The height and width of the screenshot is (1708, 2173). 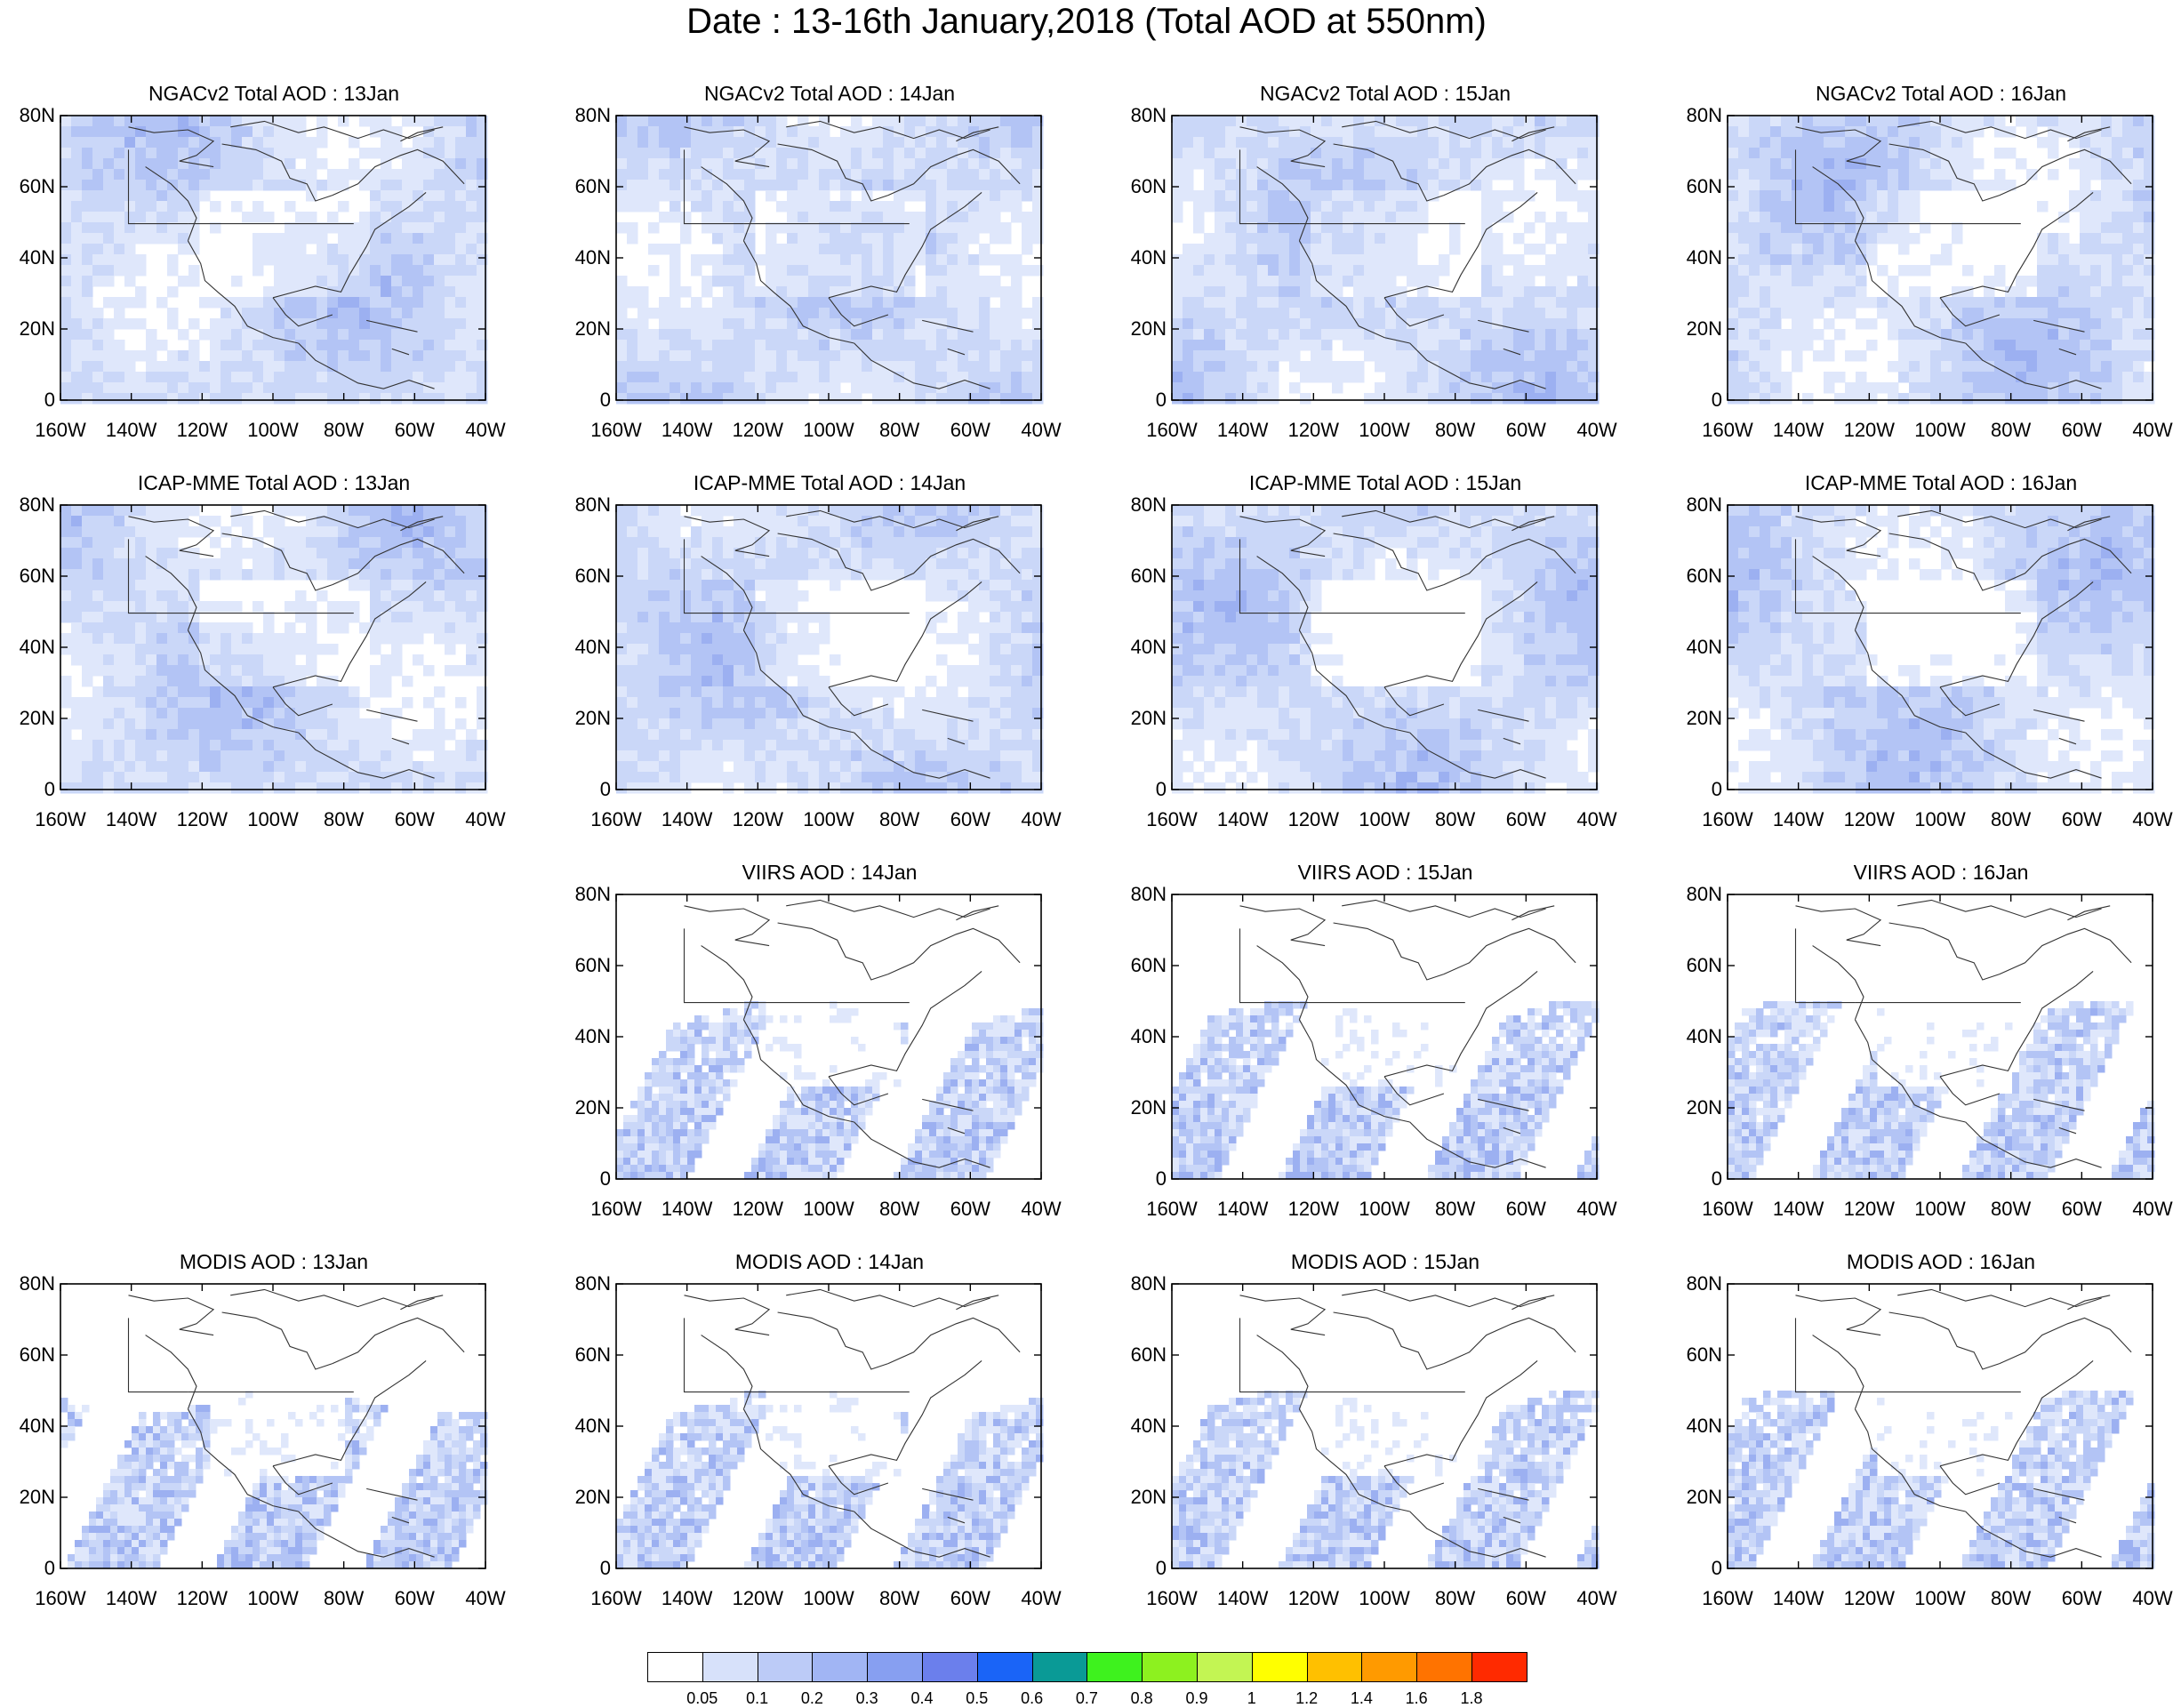 I want to click on lat-label: 0, so click(x=28, y=789).